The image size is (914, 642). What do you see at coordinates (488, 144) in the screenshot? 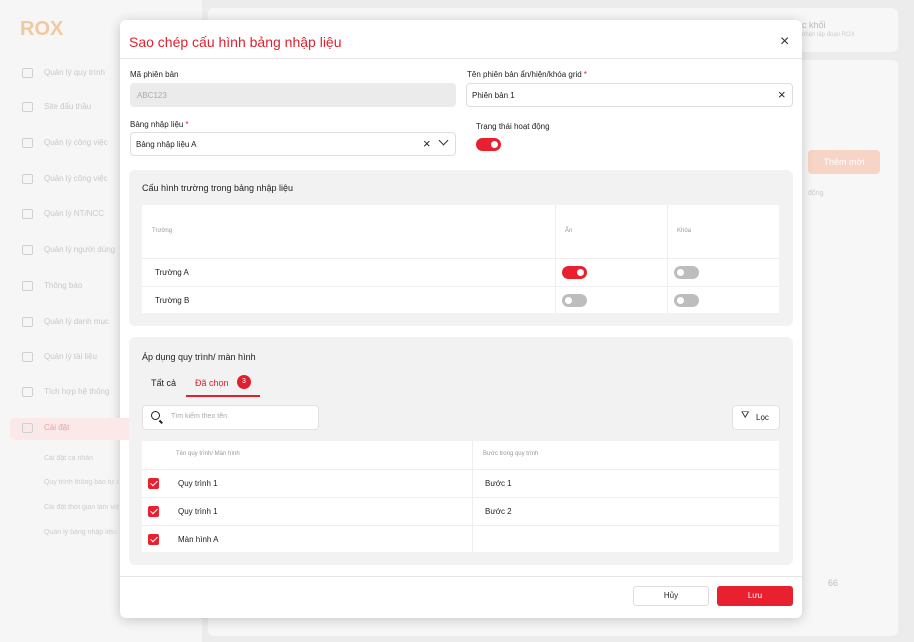
I see `status-toggle` at bounding box center [488, 144].